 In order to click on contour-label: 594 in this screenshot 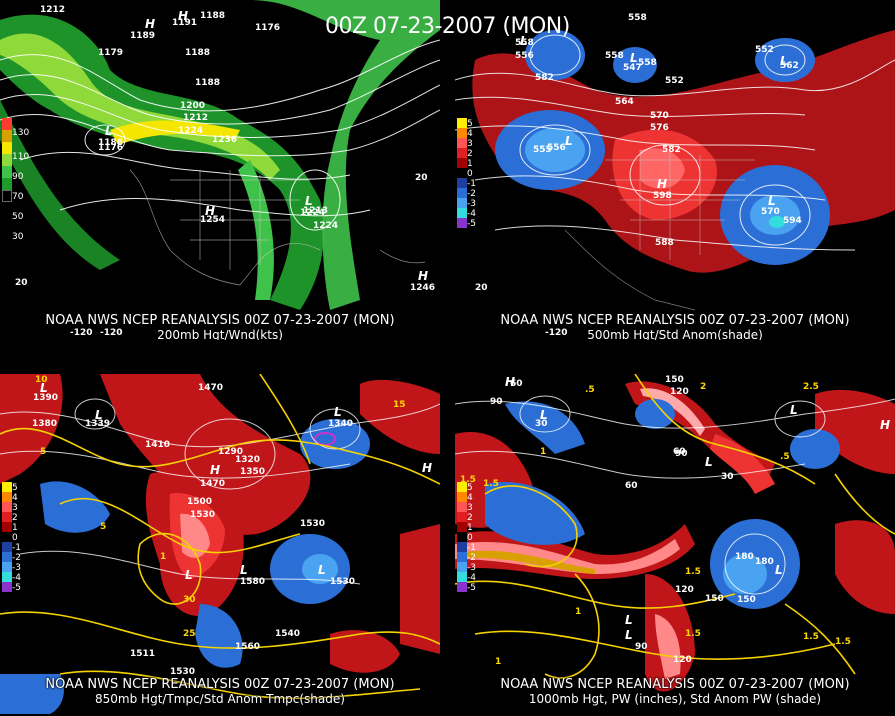, I will do `click(792, 221)`.